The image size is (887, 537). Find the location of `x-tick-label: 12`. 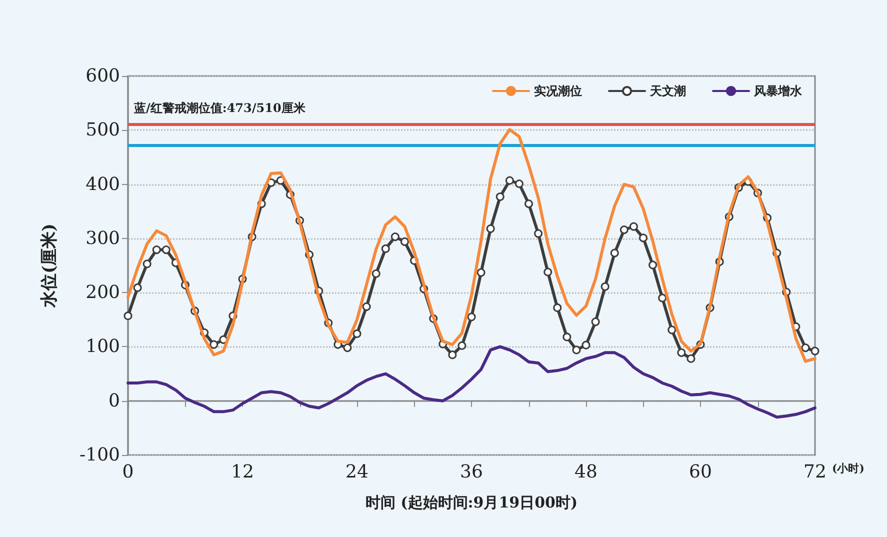

x-tick-label: 12 is located at coordinates (242, 472).